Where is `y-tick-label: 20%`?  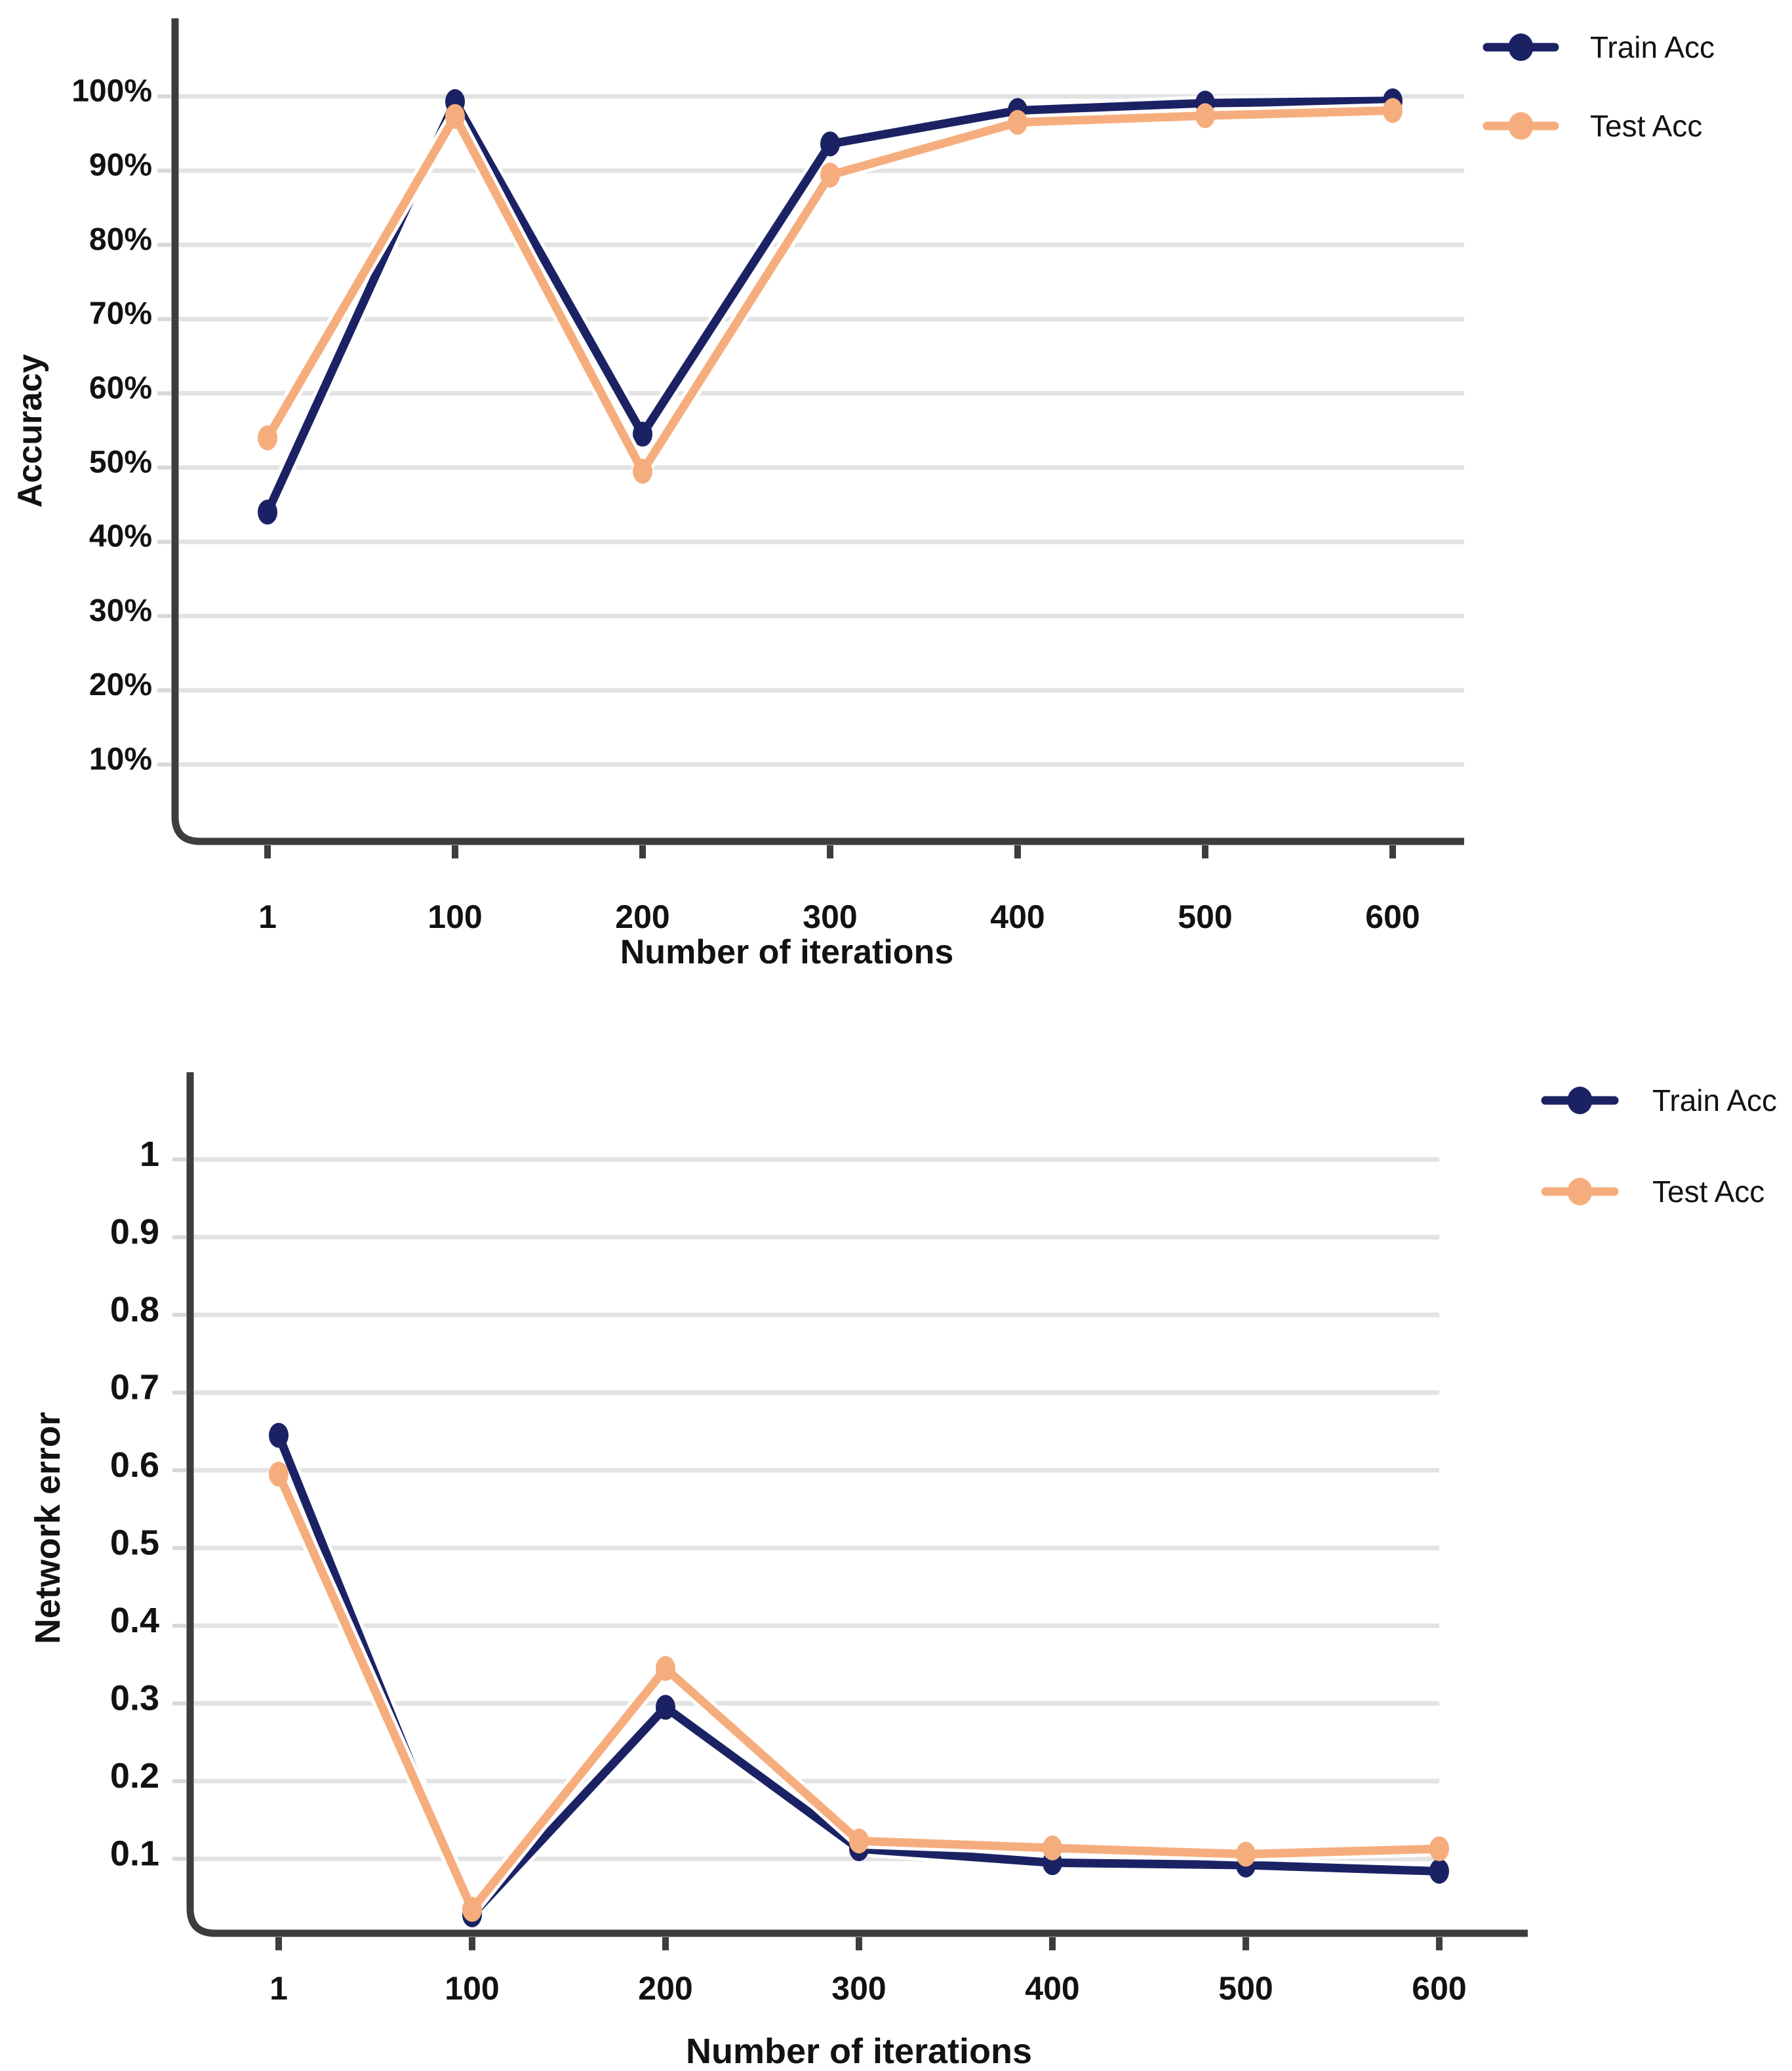 y-tick-label: 20% is located at coordinates (121, 685).